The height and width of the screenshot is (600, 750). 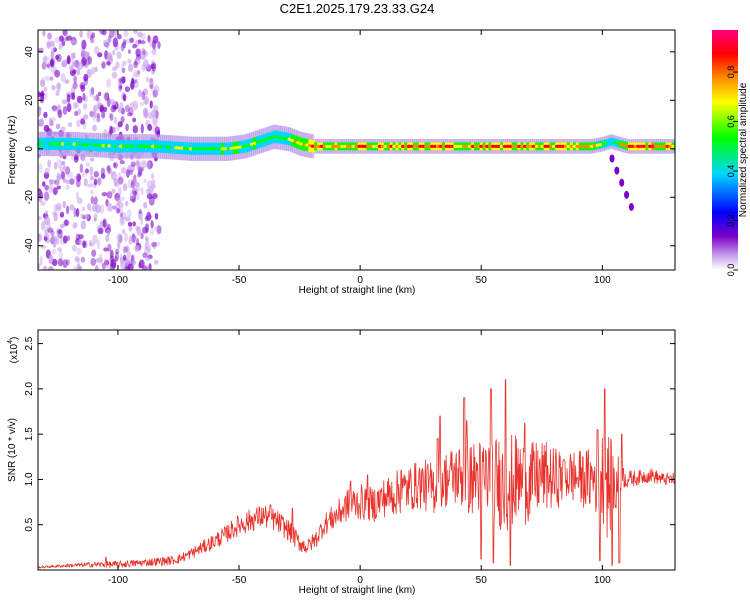 What do you see at coordinates (360, 280) in the screenshot?
I see `spectrogram-x-tick-label: 0` at bounding box center [360, 280].